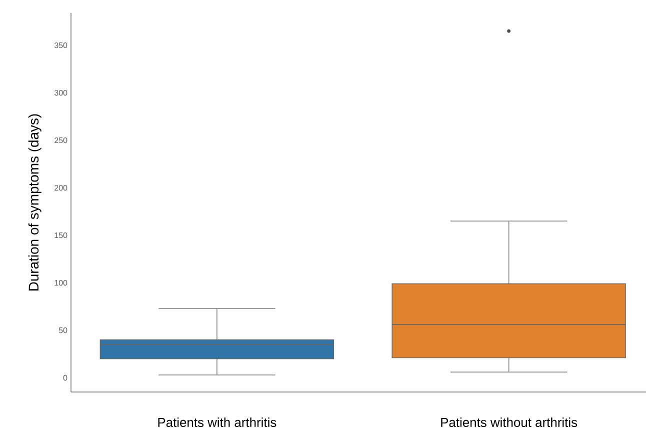 The image size is (646, 443). What do you see at coordinates (217, 423) in the screenshot?
I see `x-tick-label: Patients with arthritis` at bounding box center [217, 423].